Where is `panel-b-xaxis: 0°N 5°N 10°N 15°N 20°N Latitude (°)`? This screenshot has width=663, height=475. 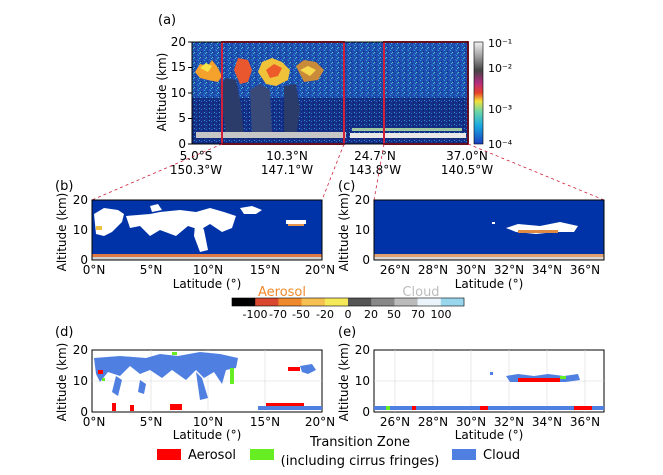
panel-b-xaxis: 0°N 5°N 10°N 15°N 20°N Latitude (°) is located at coordinates (209, 277).